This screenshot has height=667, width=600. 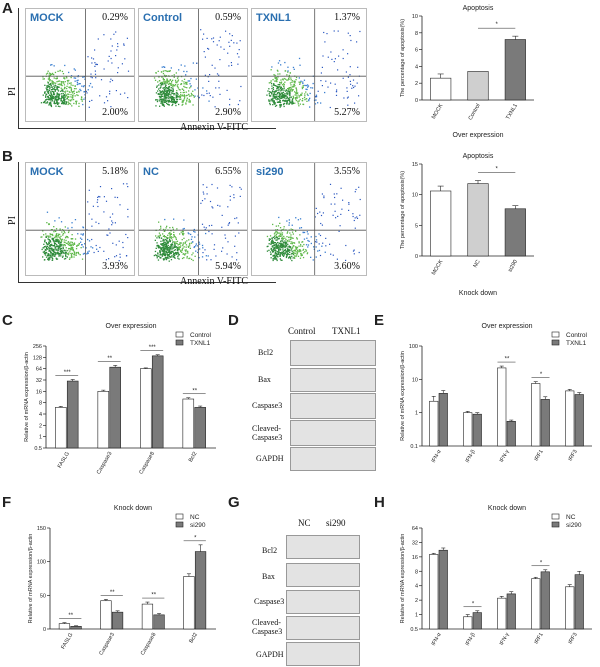 I want to click on blot-row-label: GAPDH, so click(x=270, y=654).